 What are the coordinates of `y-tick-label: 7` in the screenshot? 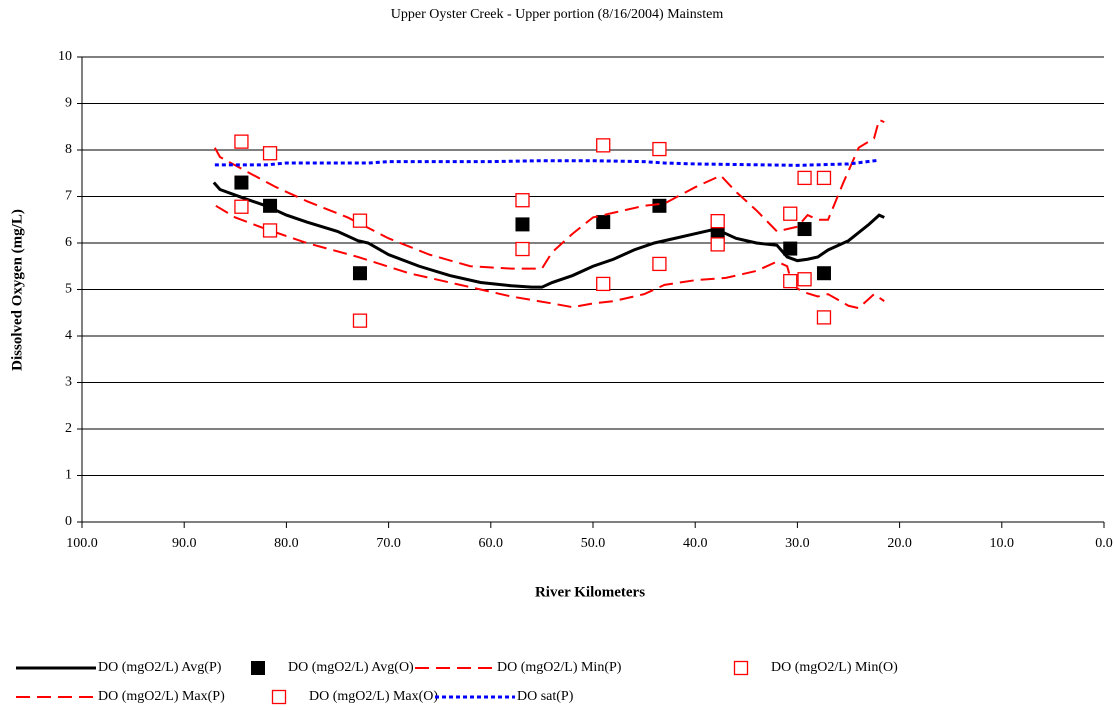 It's located at (68, 196).